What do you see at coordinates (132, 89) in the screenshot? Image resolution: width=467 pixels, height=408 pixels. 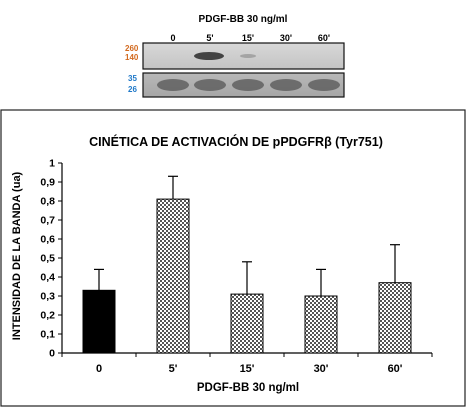 I see `marker-26: 26` at bounding box center [132, 89].